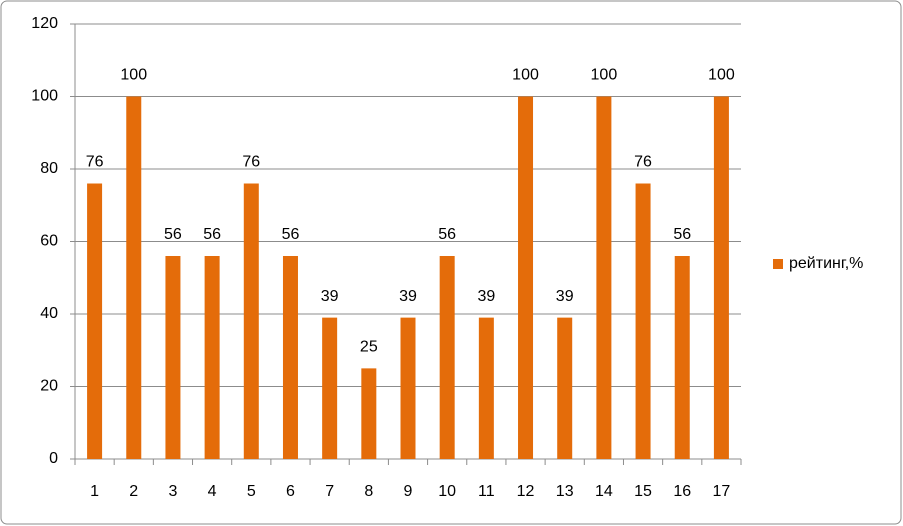 The width and height of the screenshot is (903, 526). Describe the element at coordinates (44, 23) in the screenshot. I see `y-tick-label: 120` at that location.